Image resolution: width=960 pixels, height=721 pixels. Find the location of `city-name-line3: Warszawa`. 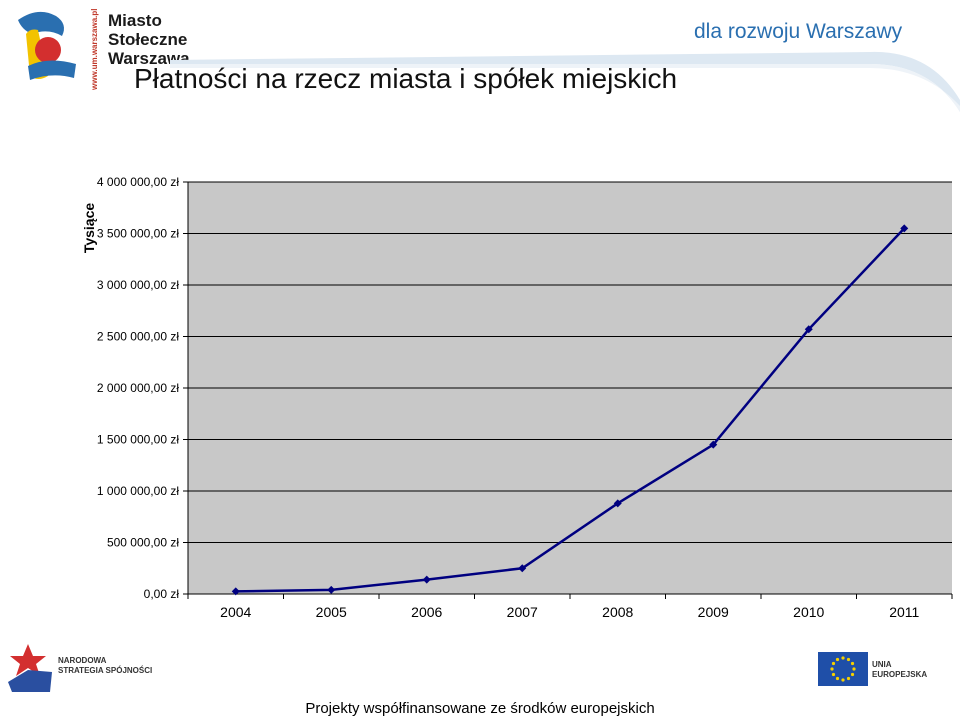

city-name-line3: Warszawa is located at coordinates (149, 58).